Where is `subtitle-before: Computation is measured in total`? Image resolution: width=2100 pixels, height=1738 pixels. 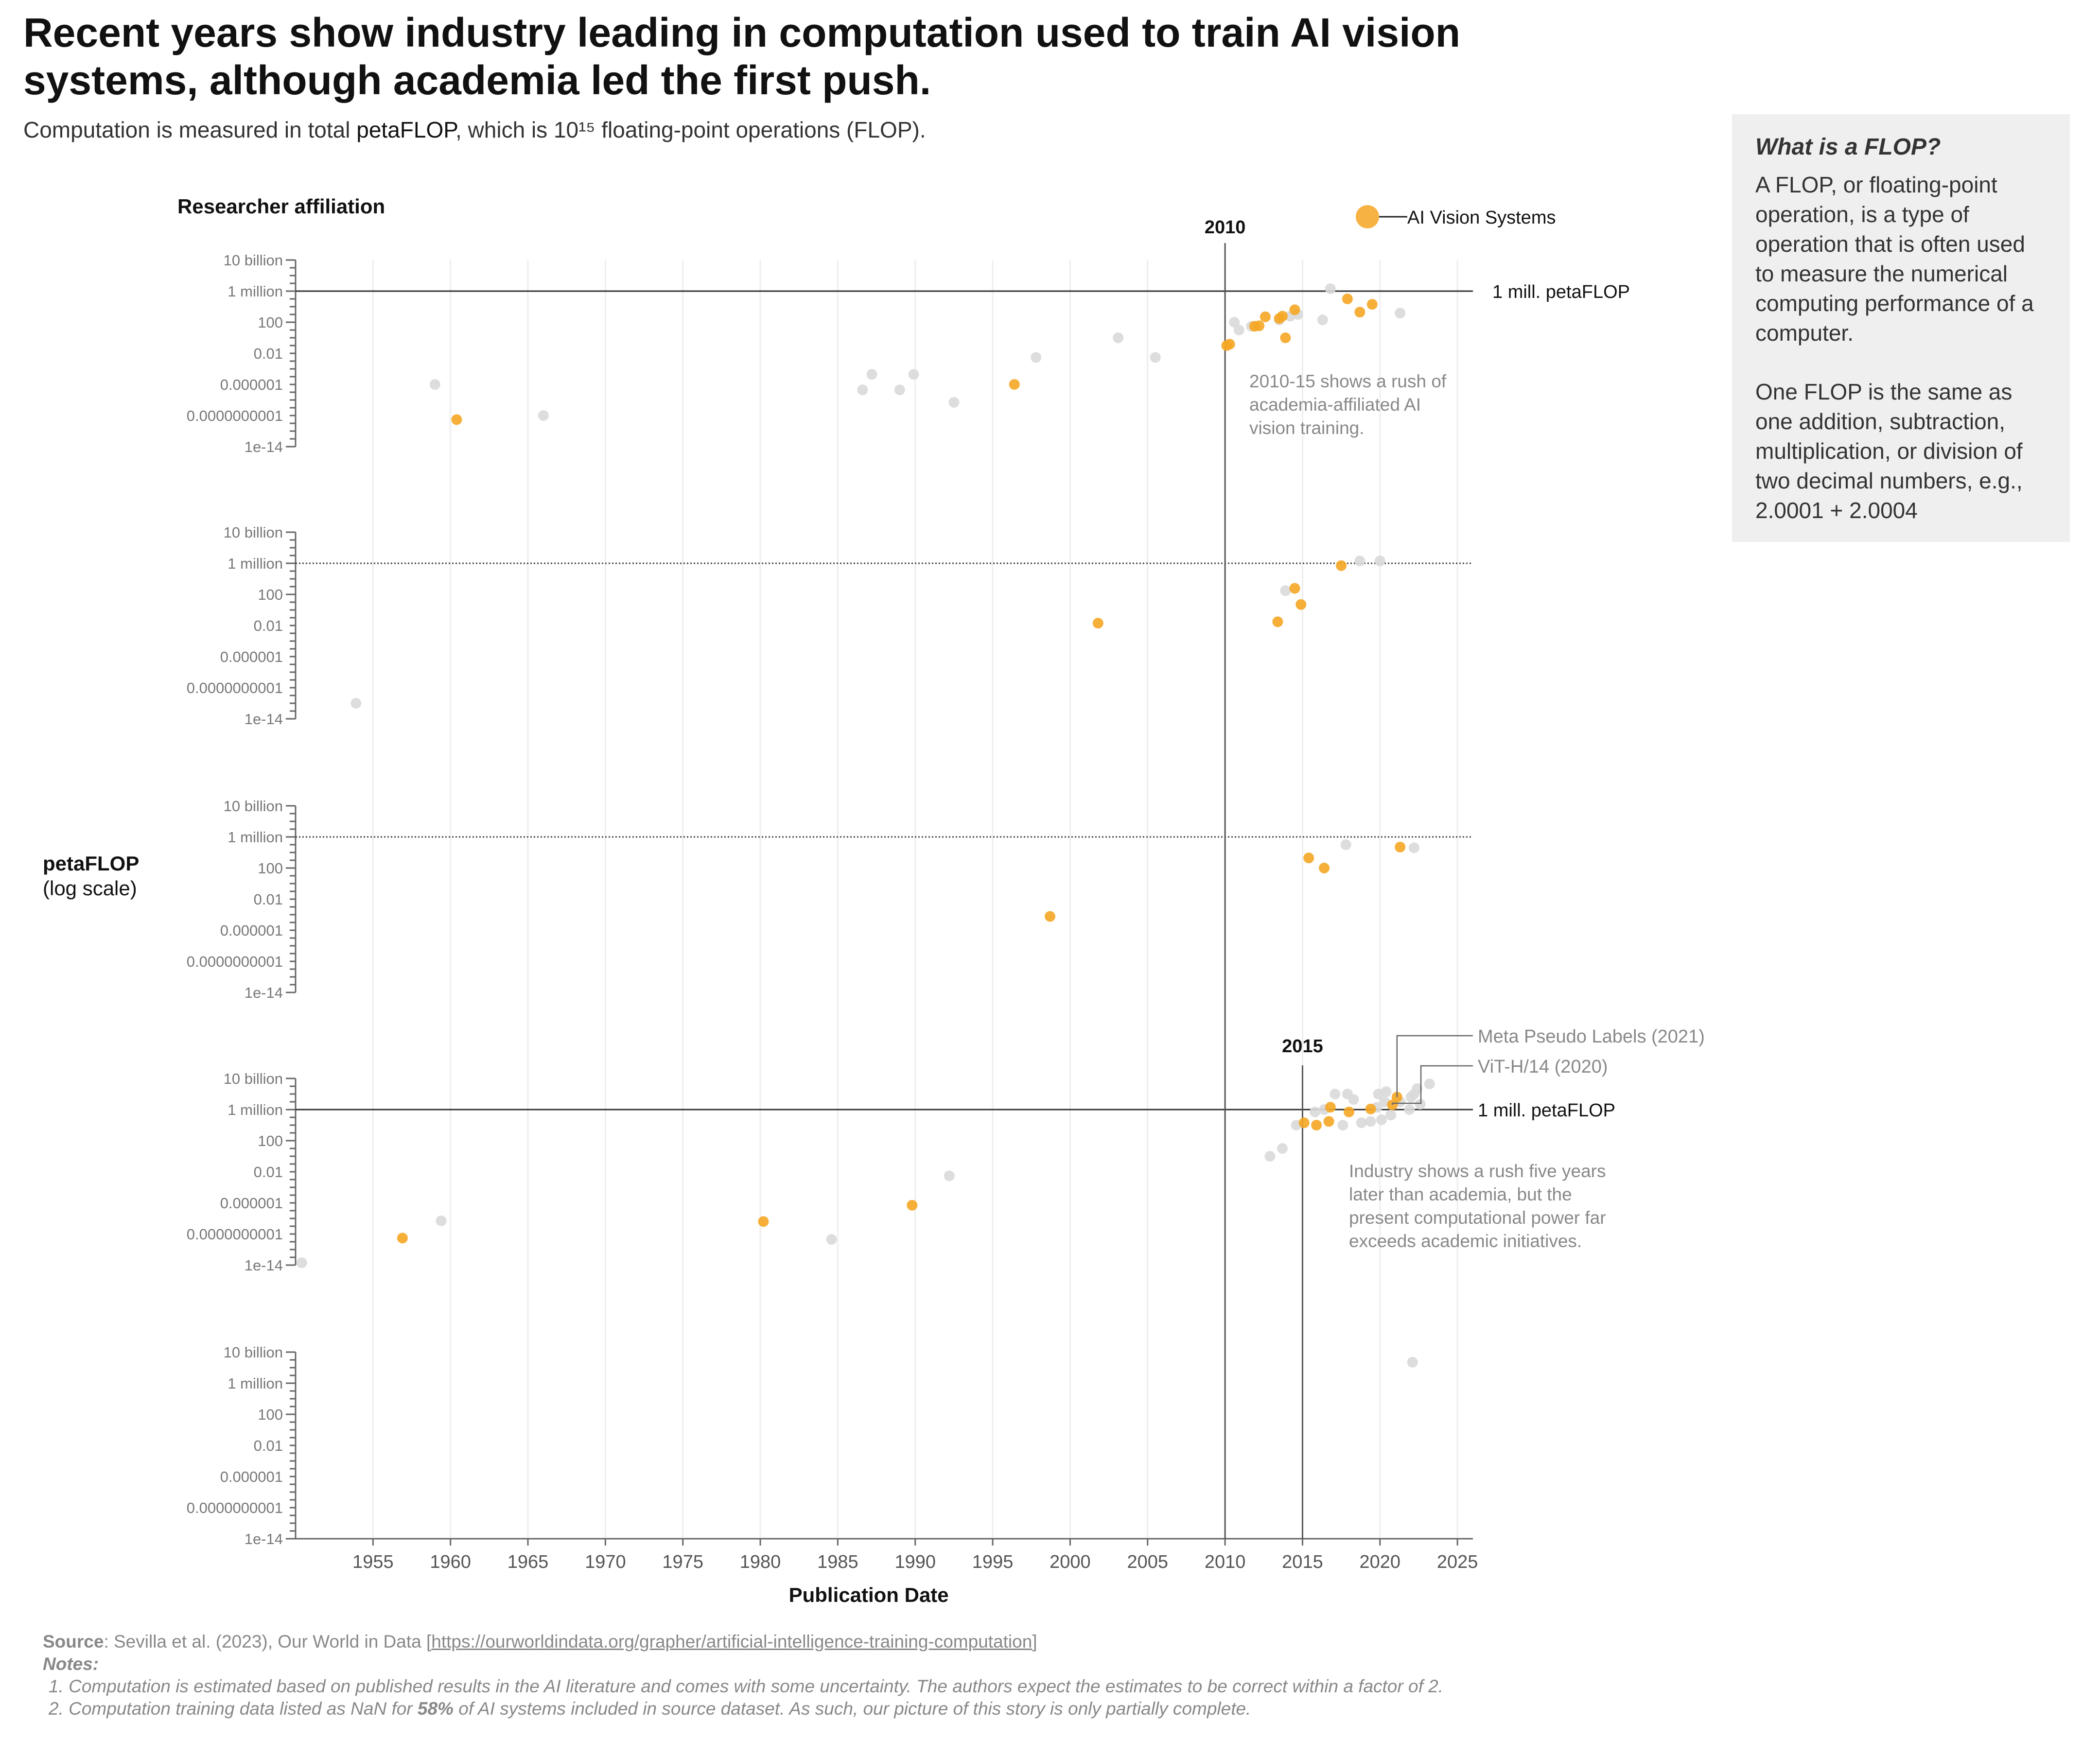 subtitle-before: Computation is measured in total is located at coordinates (190, 129).